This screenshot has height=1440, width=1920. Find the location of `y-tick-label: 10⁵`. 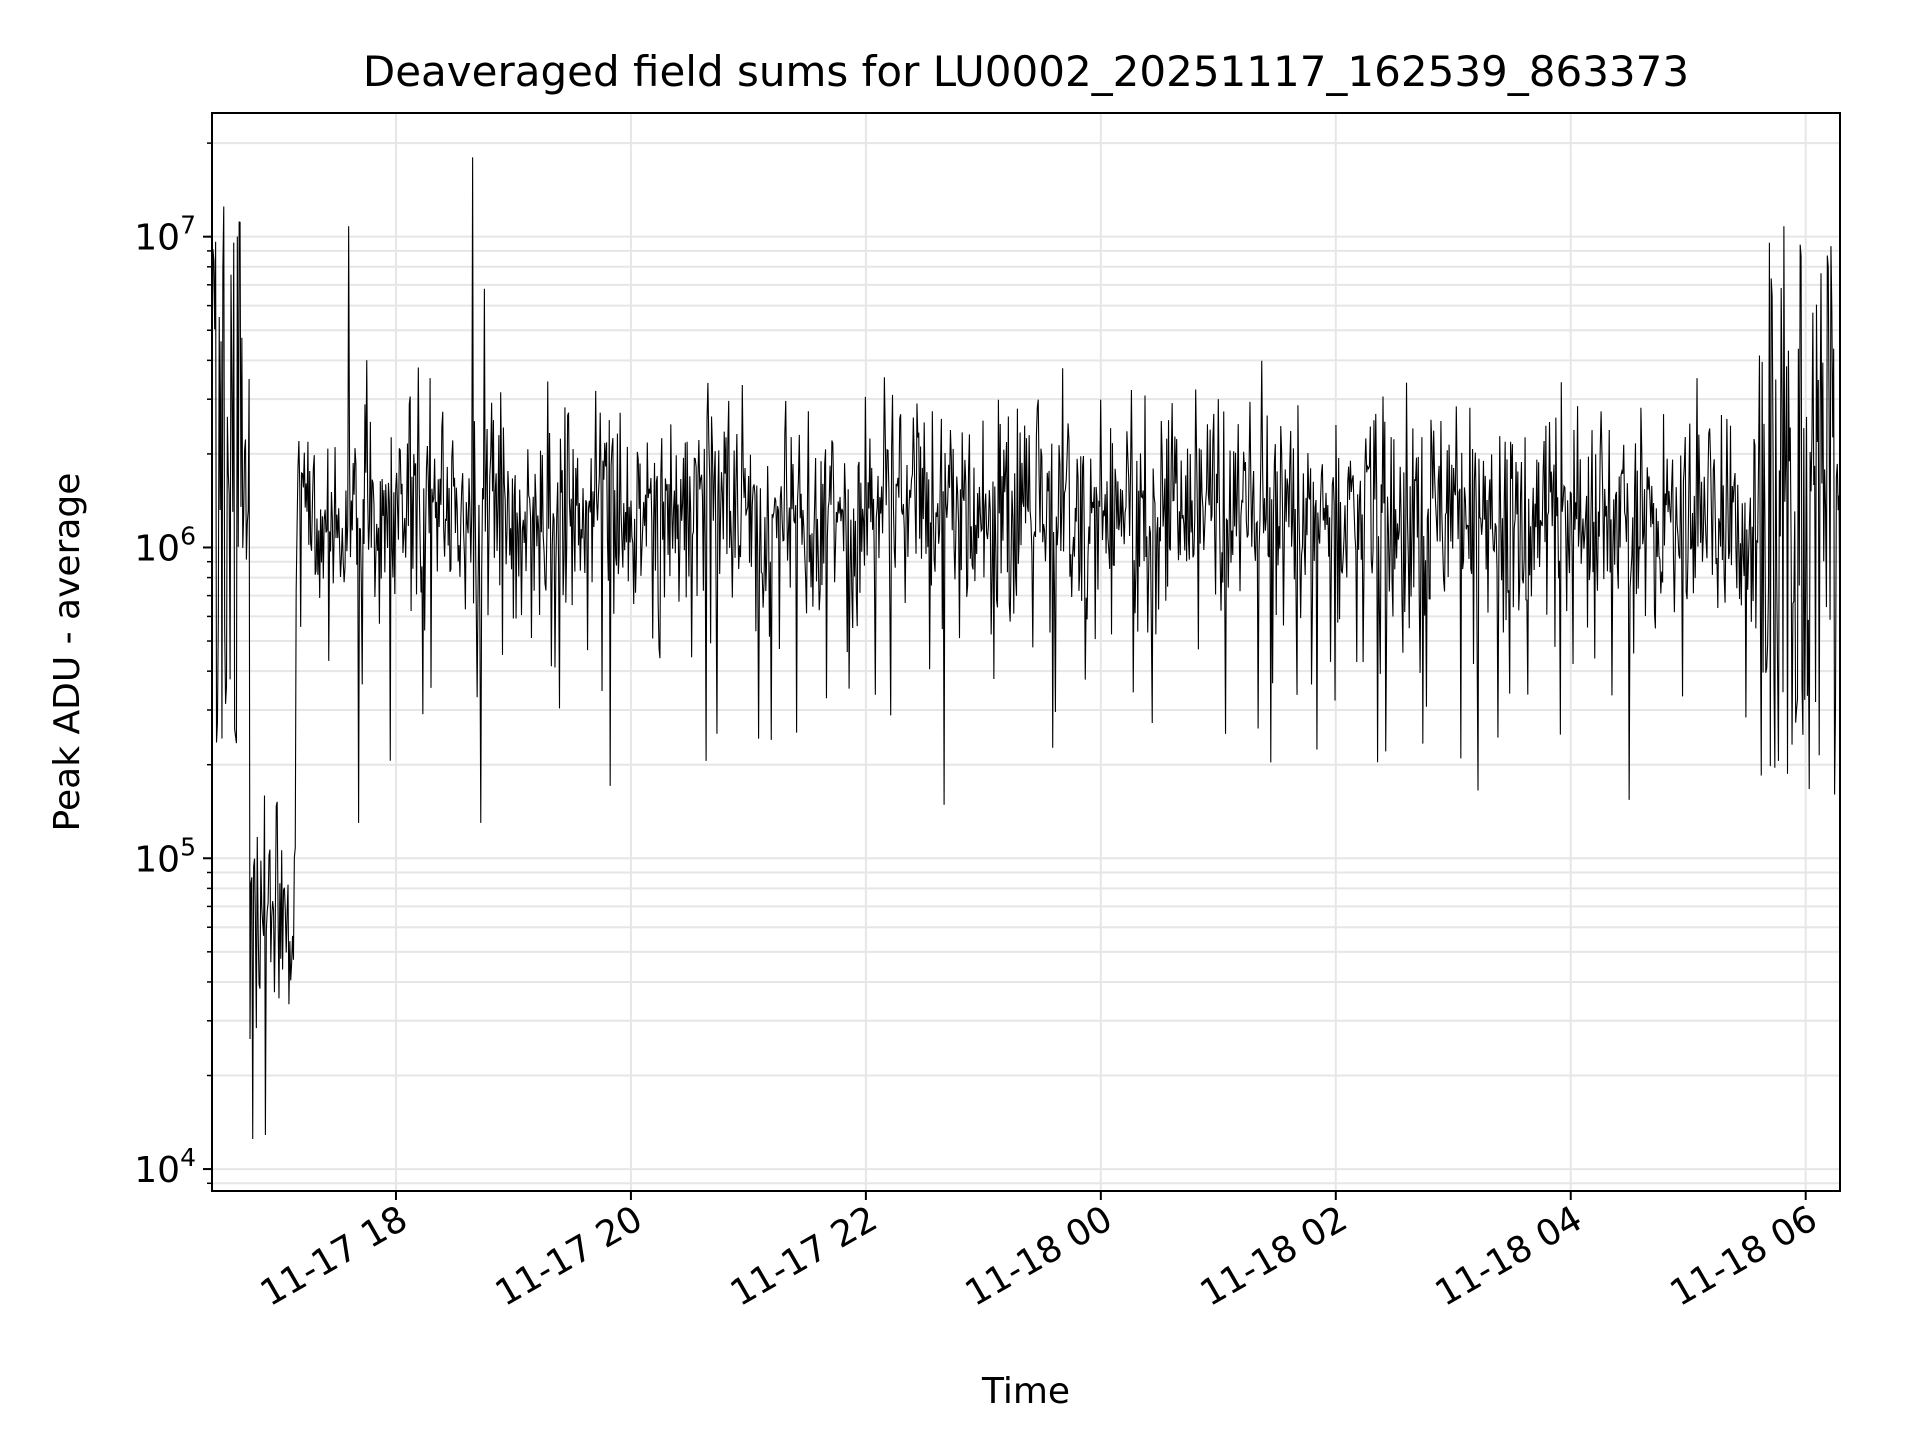

y-tick-label: 10⁵ is located at coordinates (165, 856).